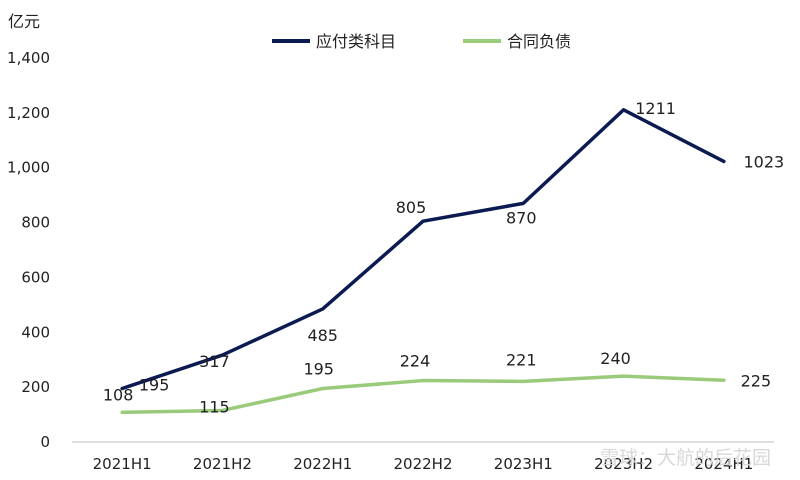 The width and height of the screenshot is (800, 480). I want to click on data-label: 225, so click(756, 380).